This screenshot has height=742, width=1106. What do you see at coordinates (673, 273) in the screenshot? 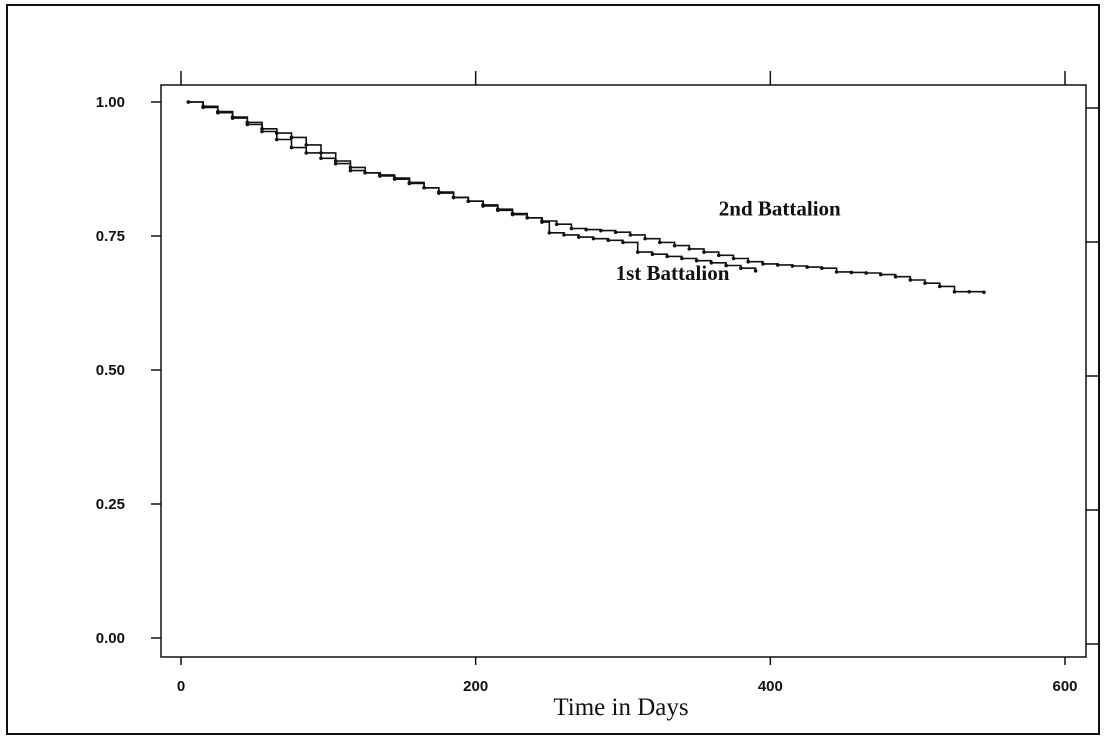
I see `series-annotation-2: 1st Battalion` at bounding box center [673, 273].